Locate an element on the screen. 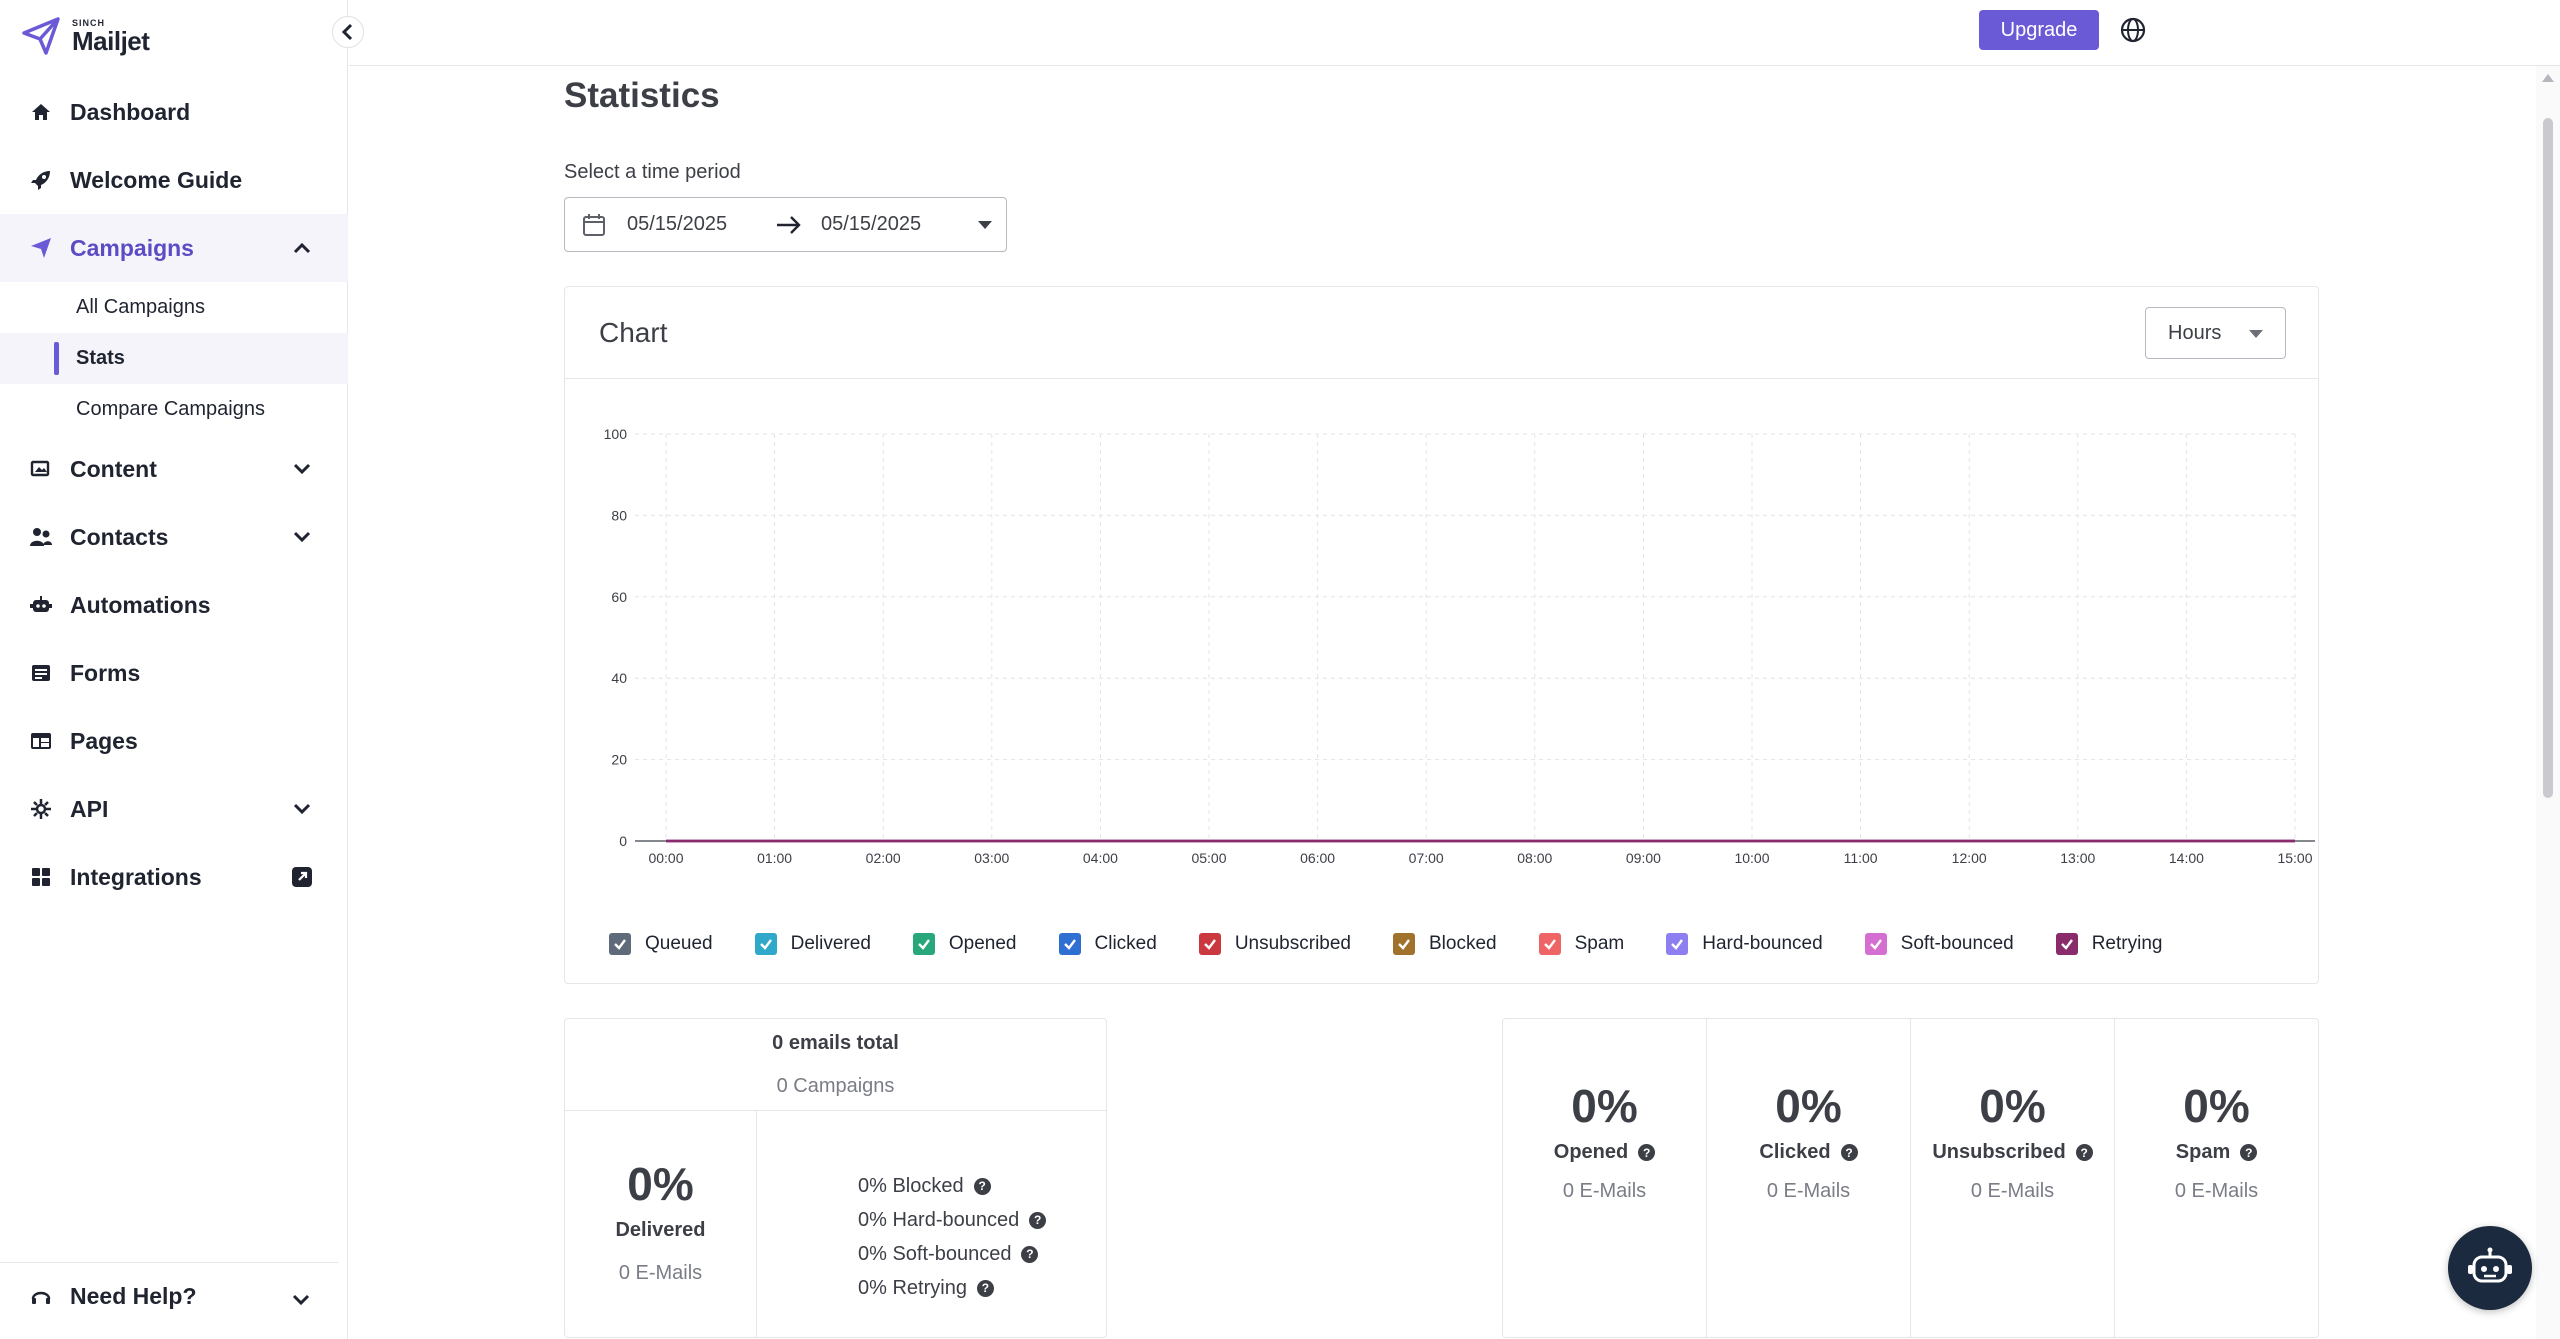 The height and width of the screenshot is (1339, 2560). need-help-button: Need Help? is located at coordinates (169, 1296).